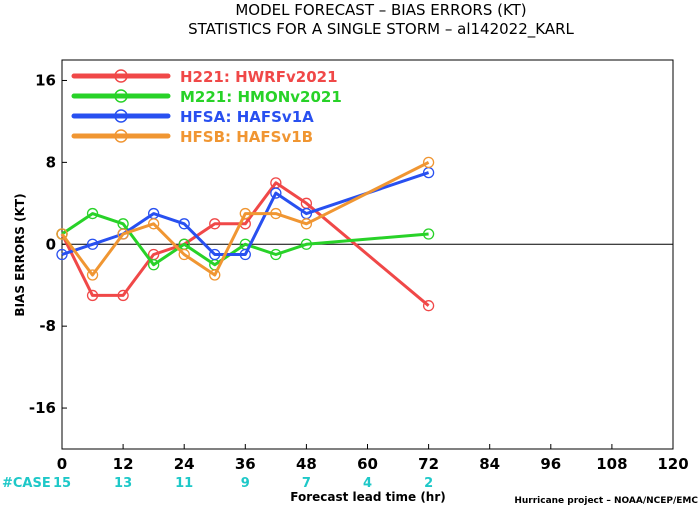 The image size is (700, 506). What do you see at coordinates (489, 464) in the screenshot?
I see `x-tick-label: 84` at bounding box center [489, 464].